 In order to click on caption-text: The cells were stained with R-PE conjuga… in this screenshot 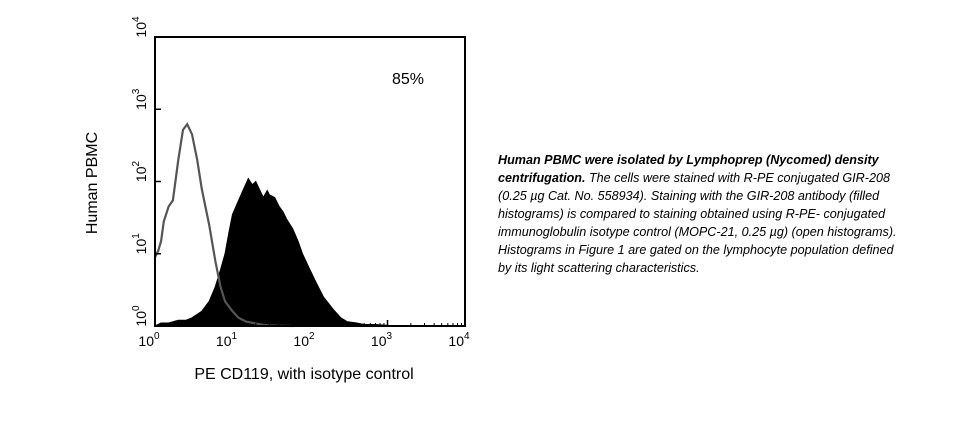, I will do `click(697, 223)`.